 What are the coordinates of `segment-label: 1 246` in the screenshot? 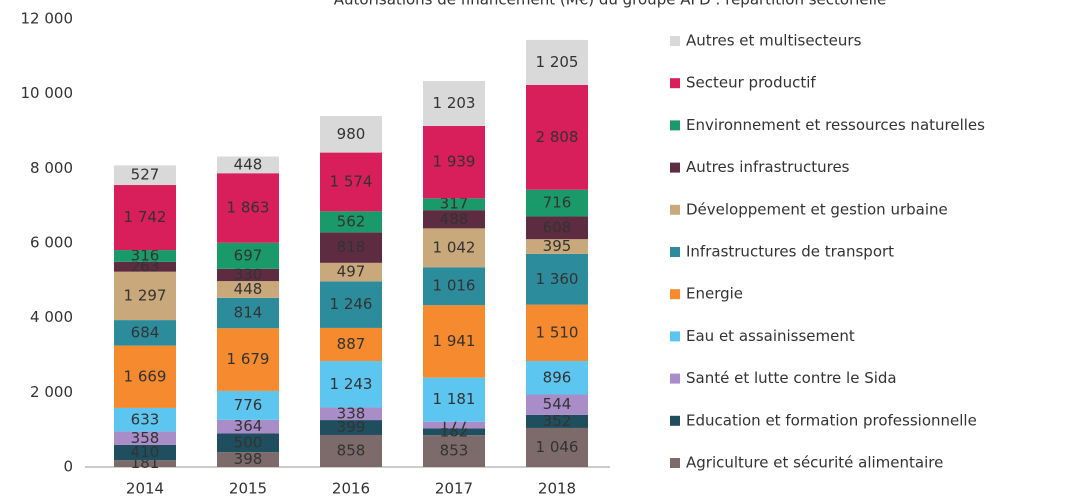 It's located at (351, 304).